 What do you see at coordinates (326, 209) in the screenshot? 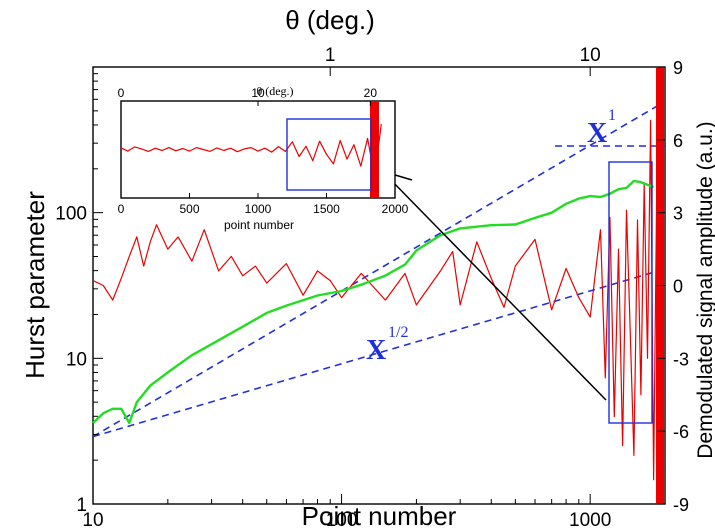
I see `inset-x-tick-label: 1500` at bounding box center [326, 209].